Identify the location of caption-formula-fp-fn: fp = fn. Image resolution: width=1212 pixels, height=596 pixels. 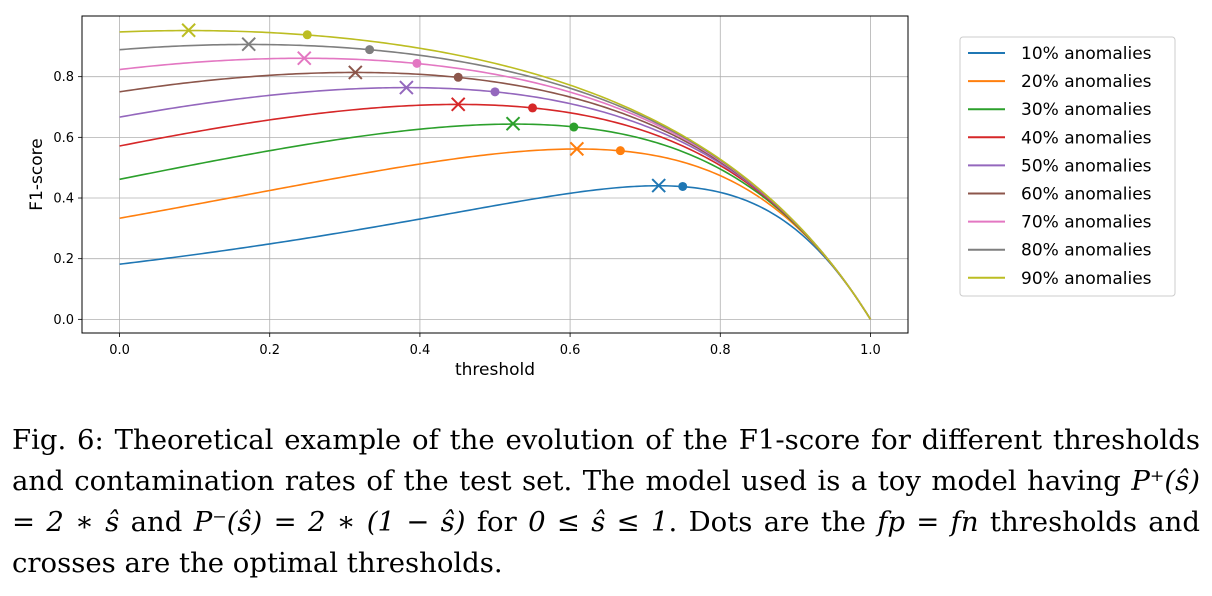
(928, 522).